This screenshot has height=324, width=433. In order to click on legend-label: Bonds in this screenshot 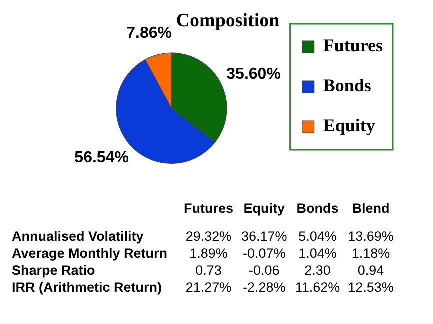, I will do `click(347, 86)`.